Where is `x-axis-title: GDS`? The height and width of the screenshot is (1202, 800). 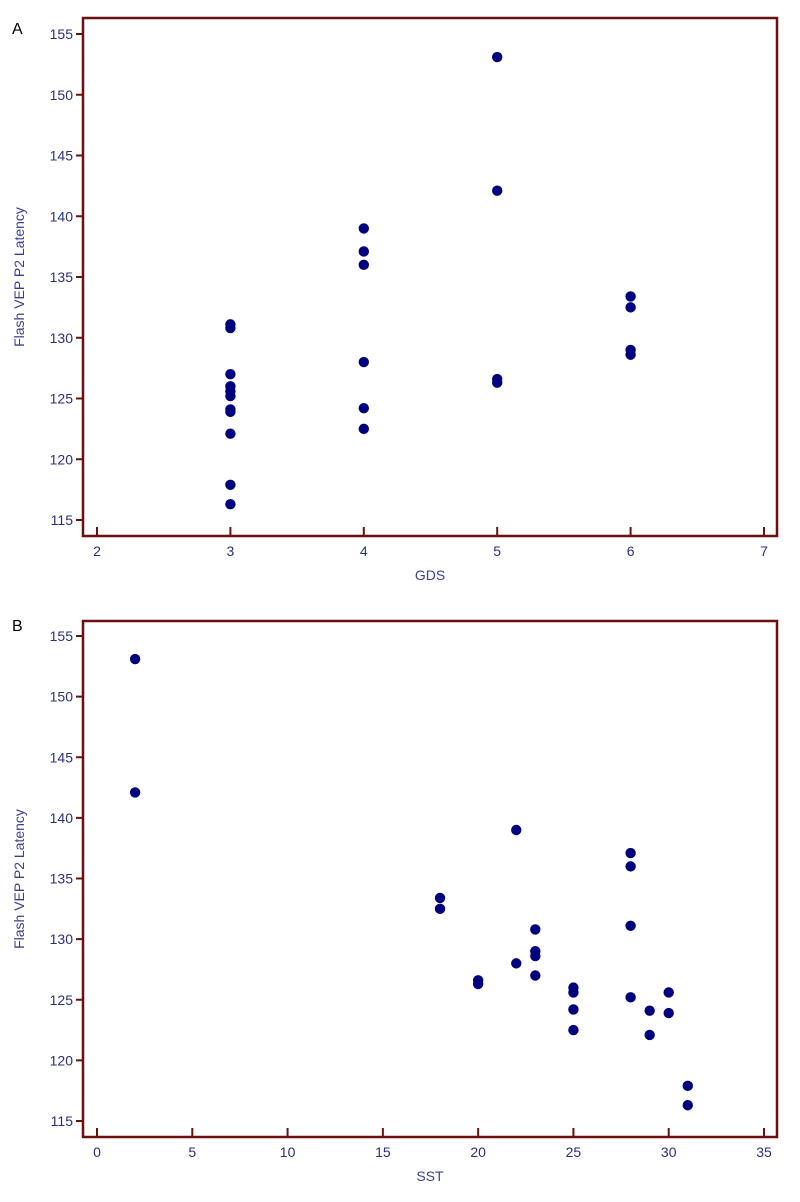
x-axis-title: GDS is located at coordinates (430, 575).